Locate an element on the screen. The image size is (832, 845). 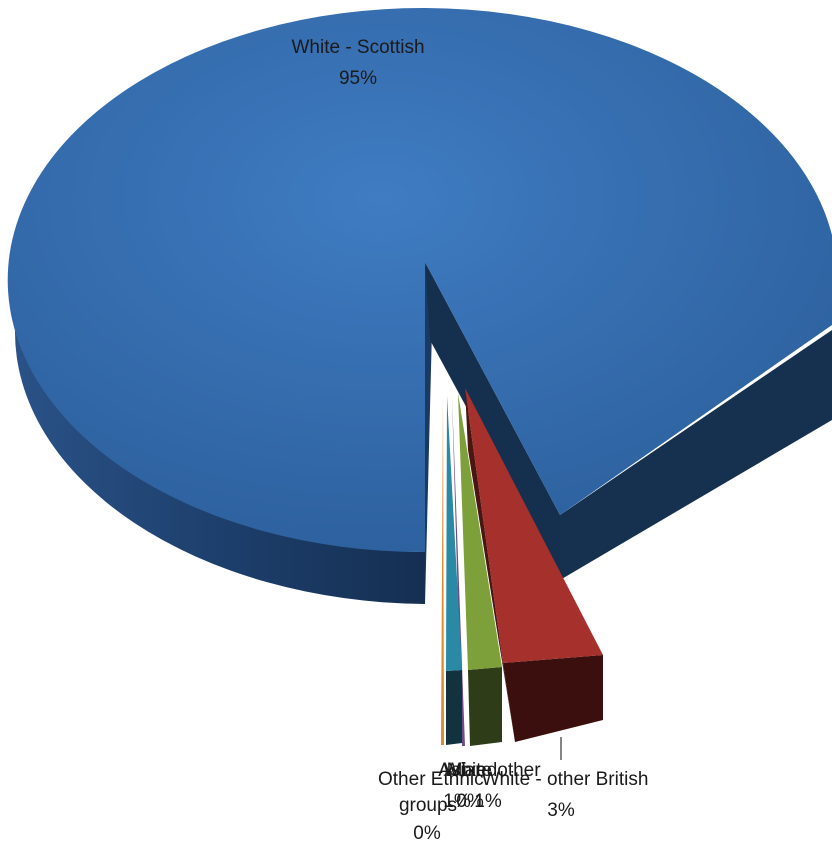
slice-other-ethnic-groups is located at coordinates (442, 570).